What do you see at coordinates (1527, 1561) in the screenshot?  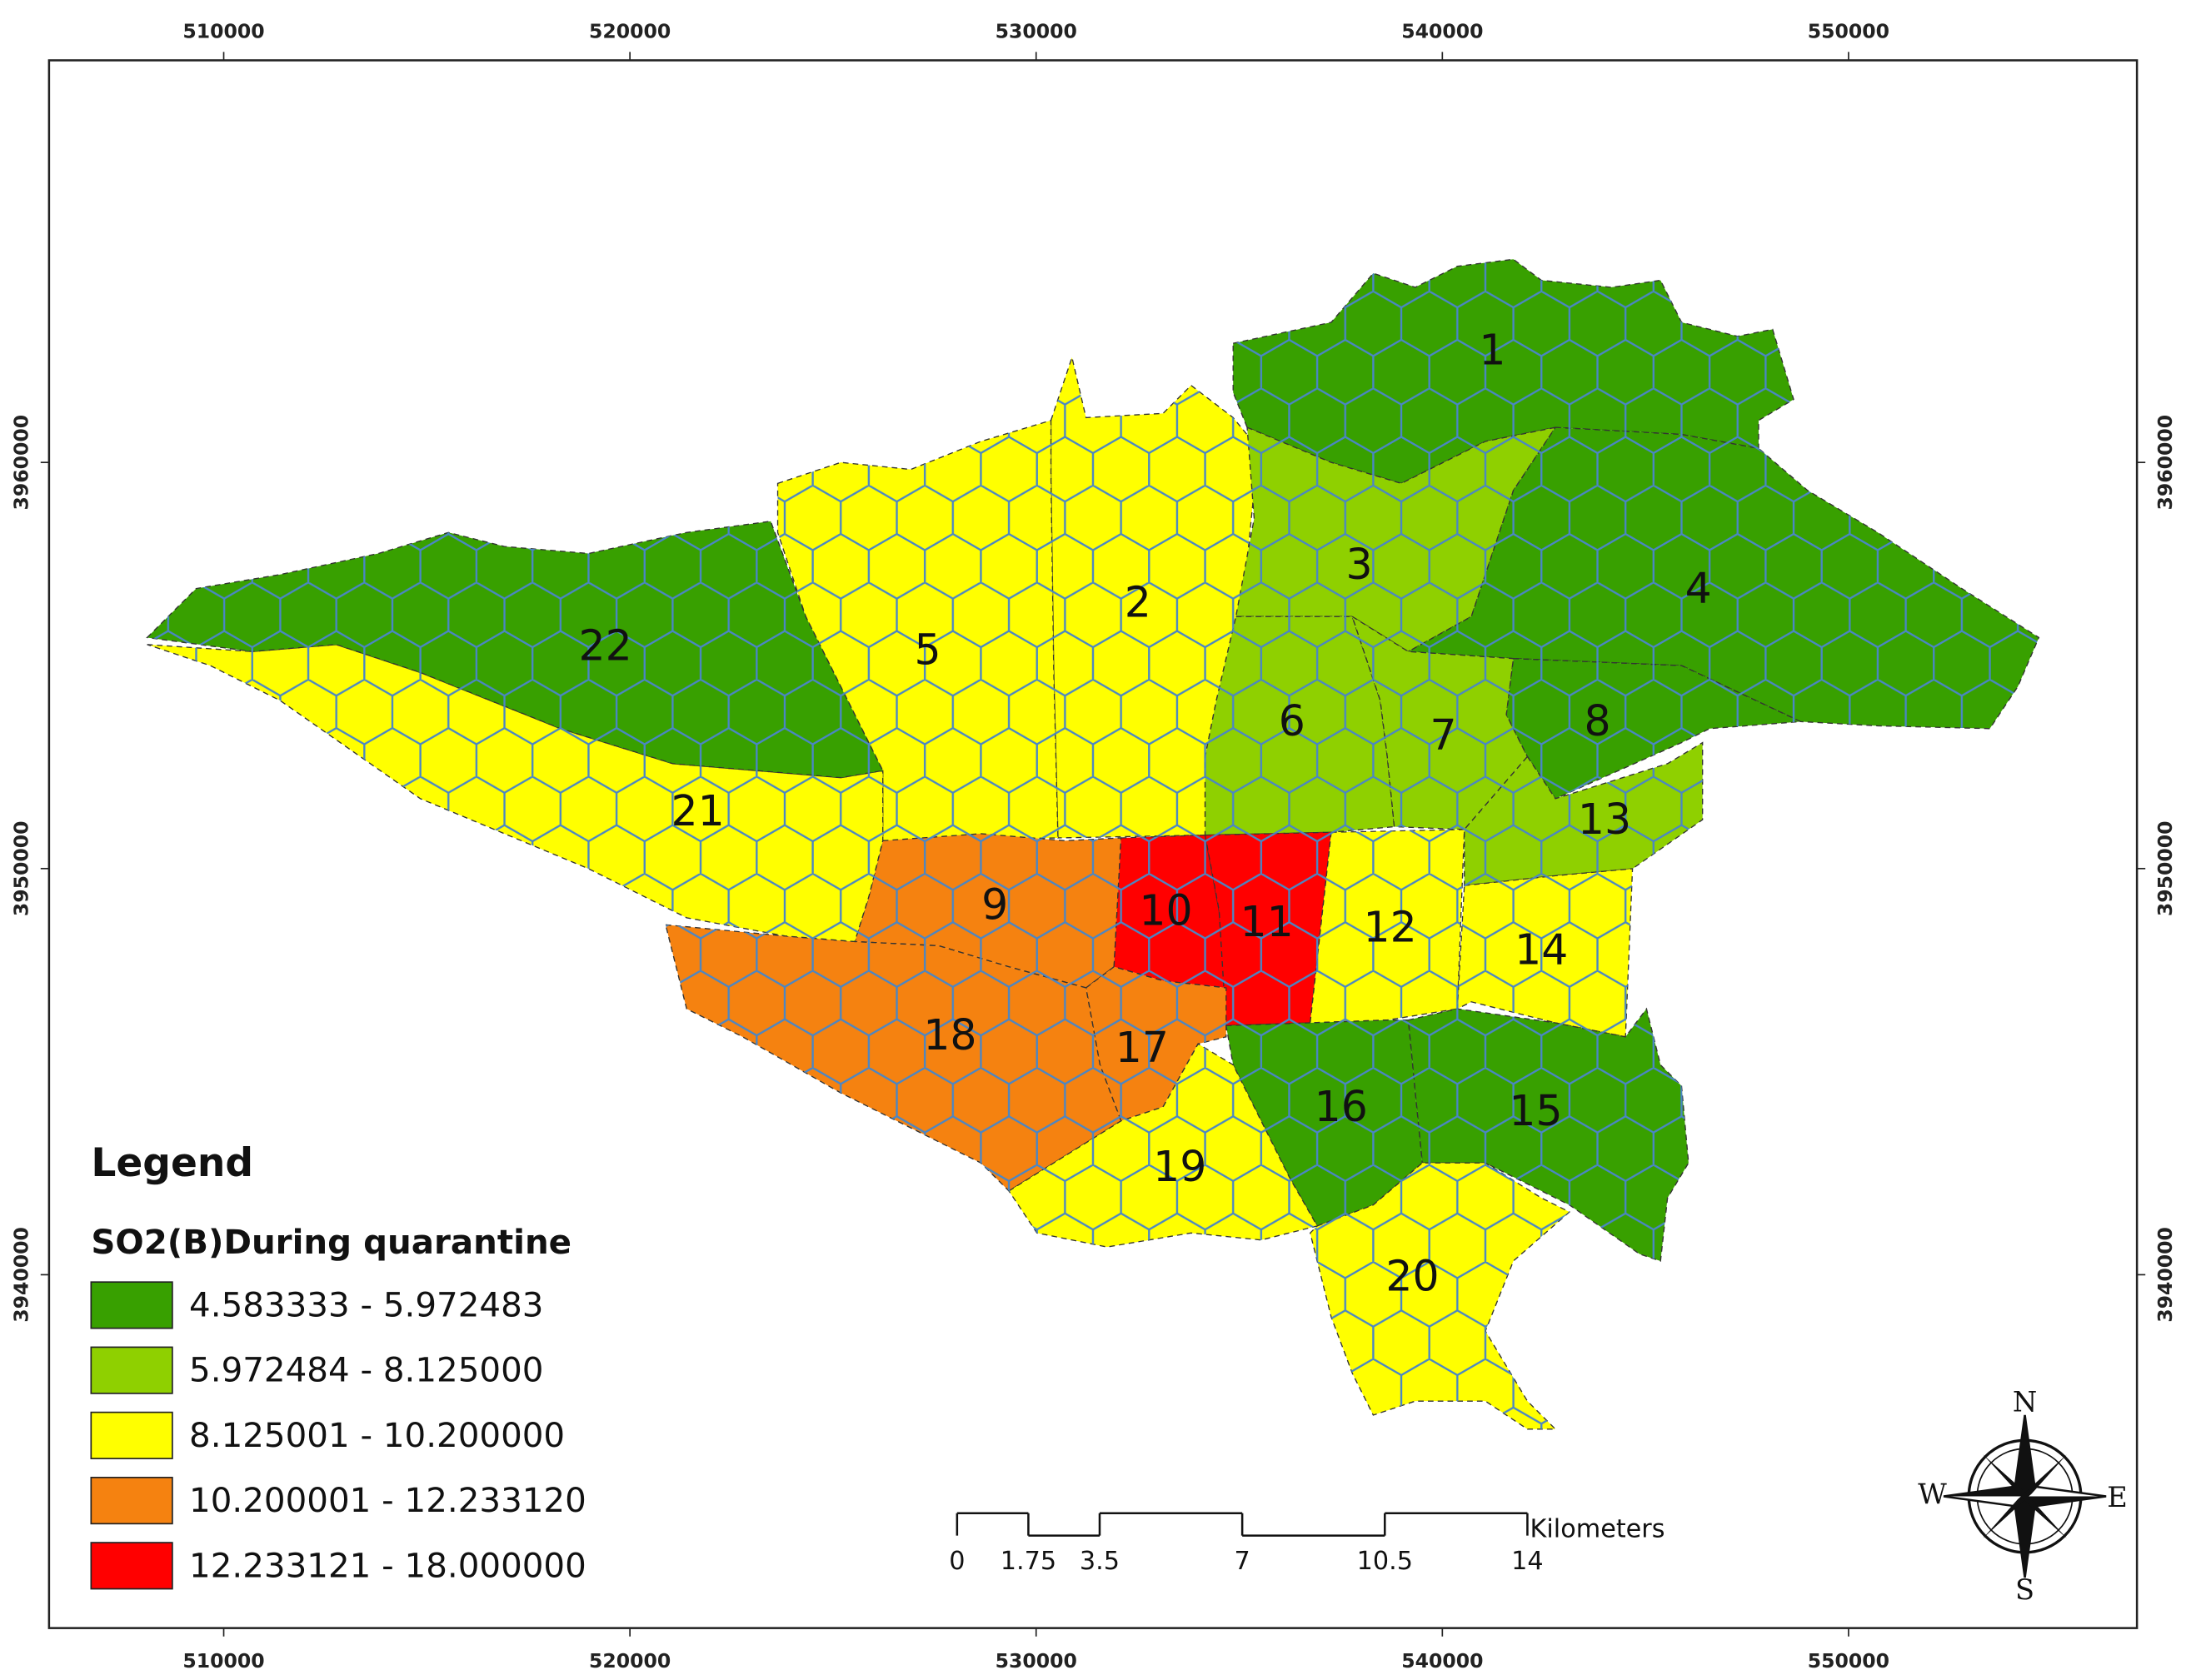 I see `scale-label: 14` at bounding box center [1527, 1561].